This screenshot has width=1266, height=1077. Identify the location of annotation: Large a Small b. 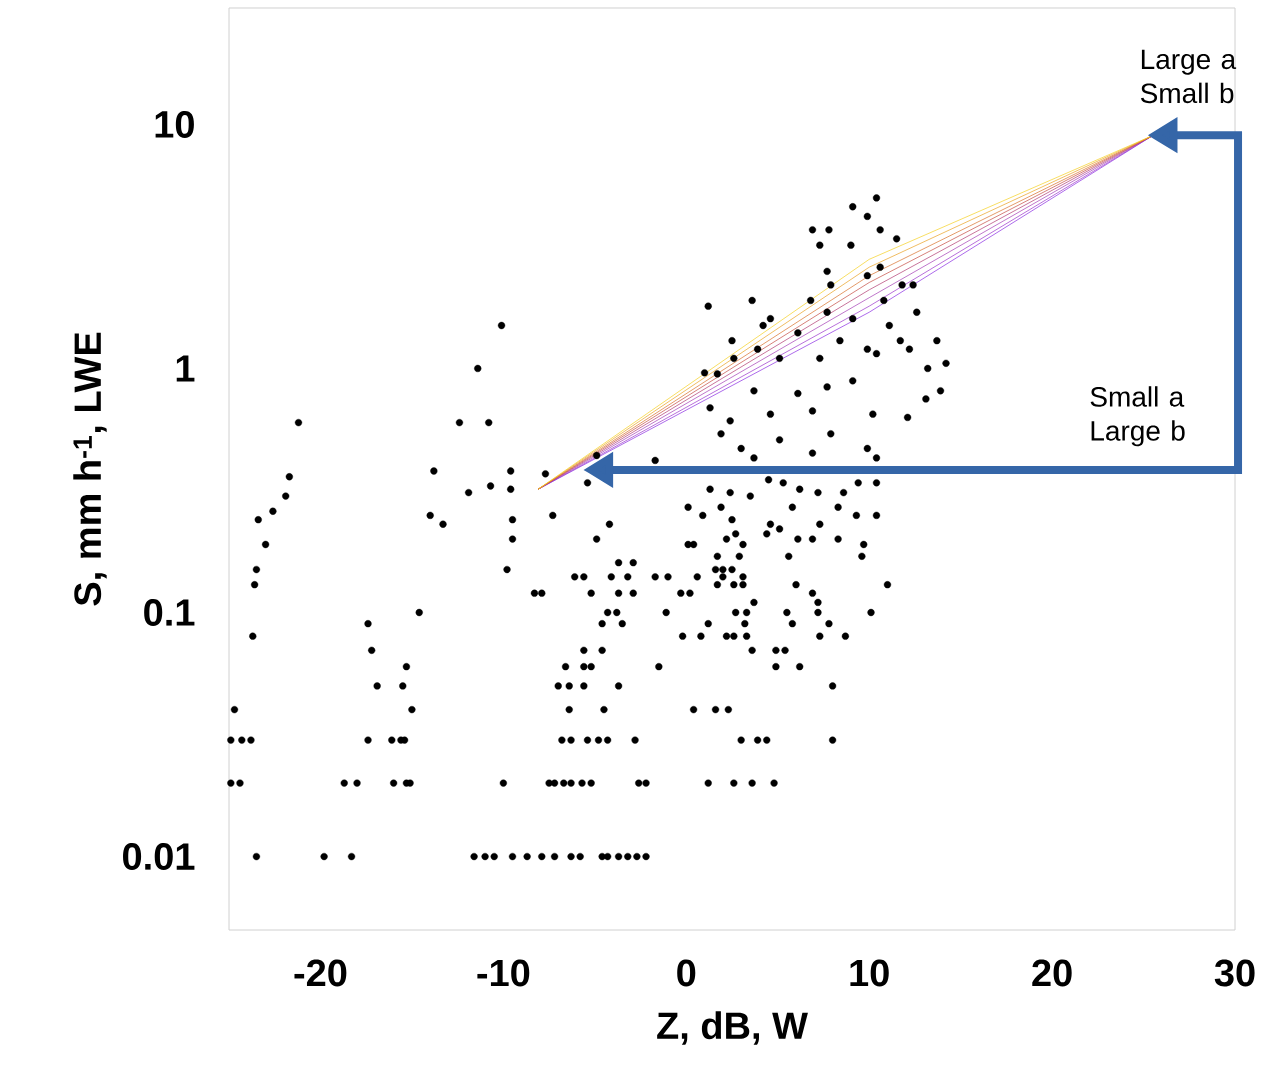
(1188, 76).